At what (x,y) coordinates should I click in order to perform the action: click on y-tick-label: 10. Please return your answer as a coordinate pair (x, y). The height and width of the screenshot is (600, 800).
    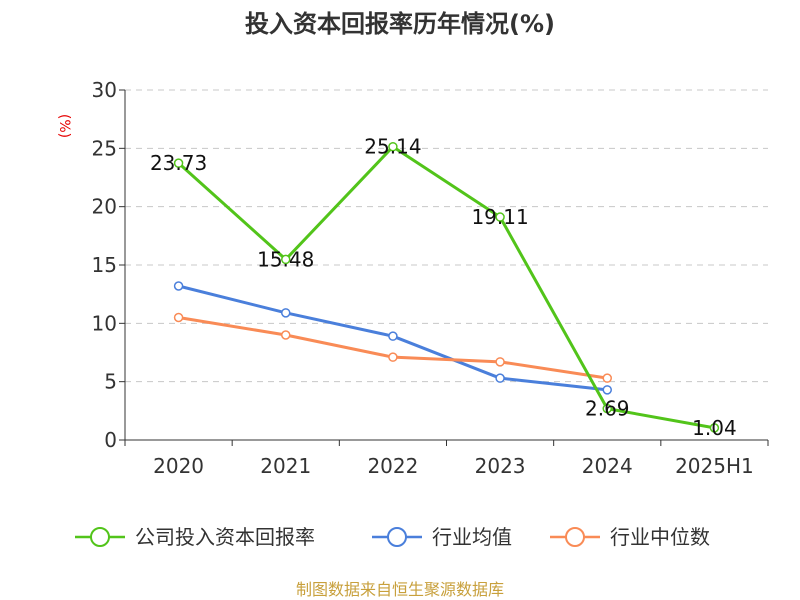
    Looking at the image, I should click on (104, 323).